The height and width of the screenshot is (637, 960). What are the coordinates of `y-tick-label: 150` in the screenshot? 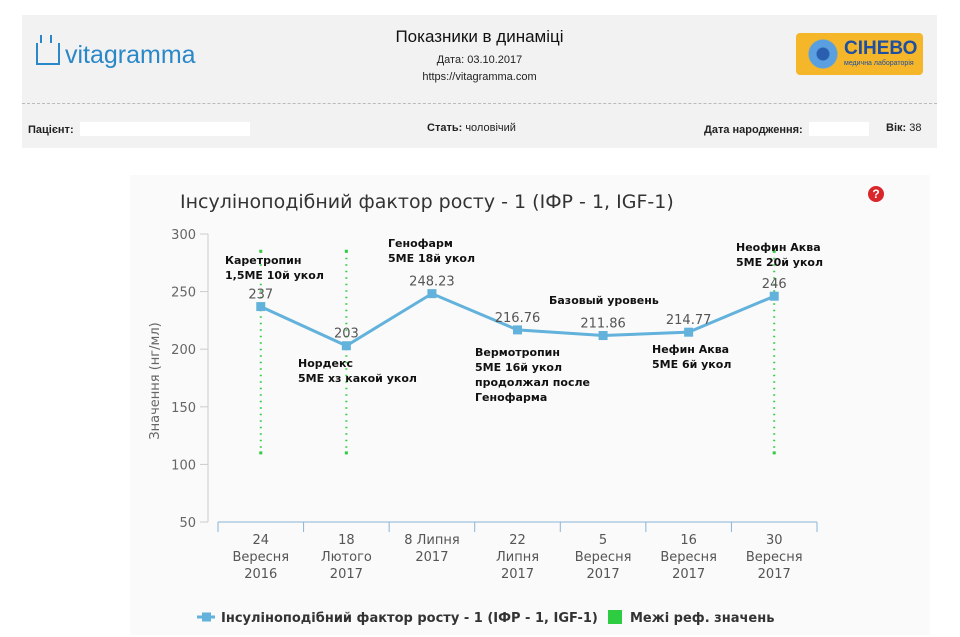 It's located at (183, 408).